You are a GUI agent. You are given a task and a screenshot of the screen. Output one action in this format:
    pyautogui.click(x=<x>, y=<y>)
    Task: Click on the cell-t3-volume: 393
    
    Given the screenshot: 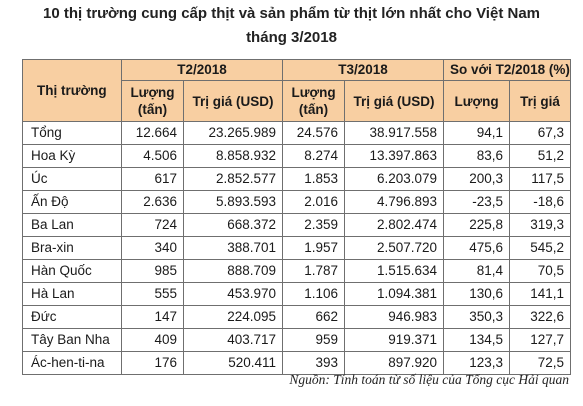 What is the action you would take?
    pyautogui.click(x=314, y=363)
    